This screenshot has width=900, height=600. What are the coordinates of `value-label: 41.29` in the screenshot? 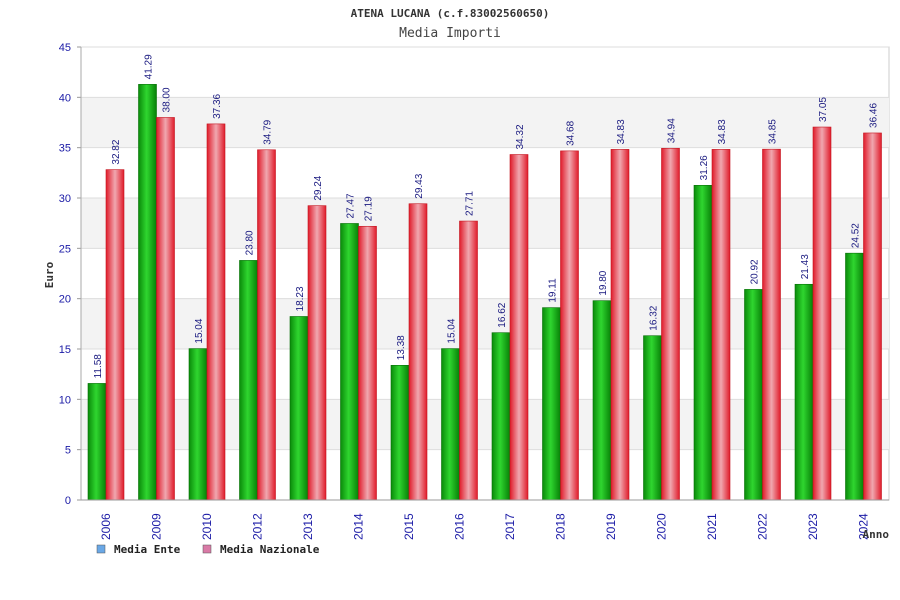 It's located at (149, 66).